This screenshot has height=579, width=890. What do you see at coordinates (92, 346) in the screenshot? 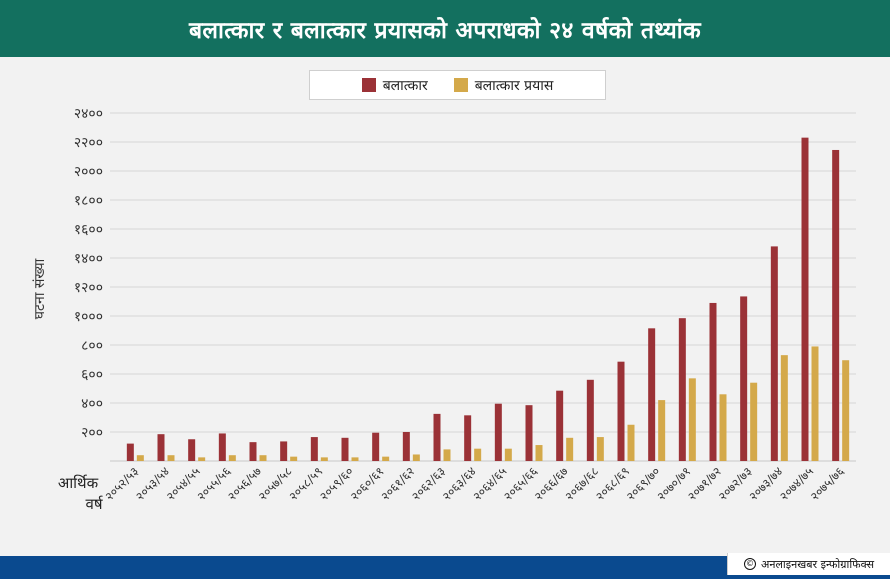
I see `y-tick-label: ८००` at bounding box center [92, 346].